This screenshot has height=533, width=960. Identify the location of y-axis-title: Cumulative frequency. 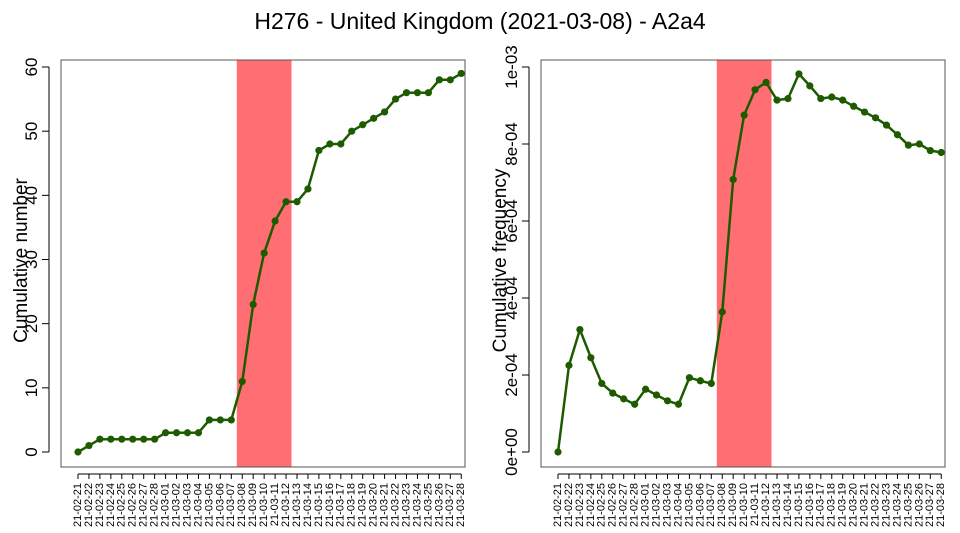
(500, 260).